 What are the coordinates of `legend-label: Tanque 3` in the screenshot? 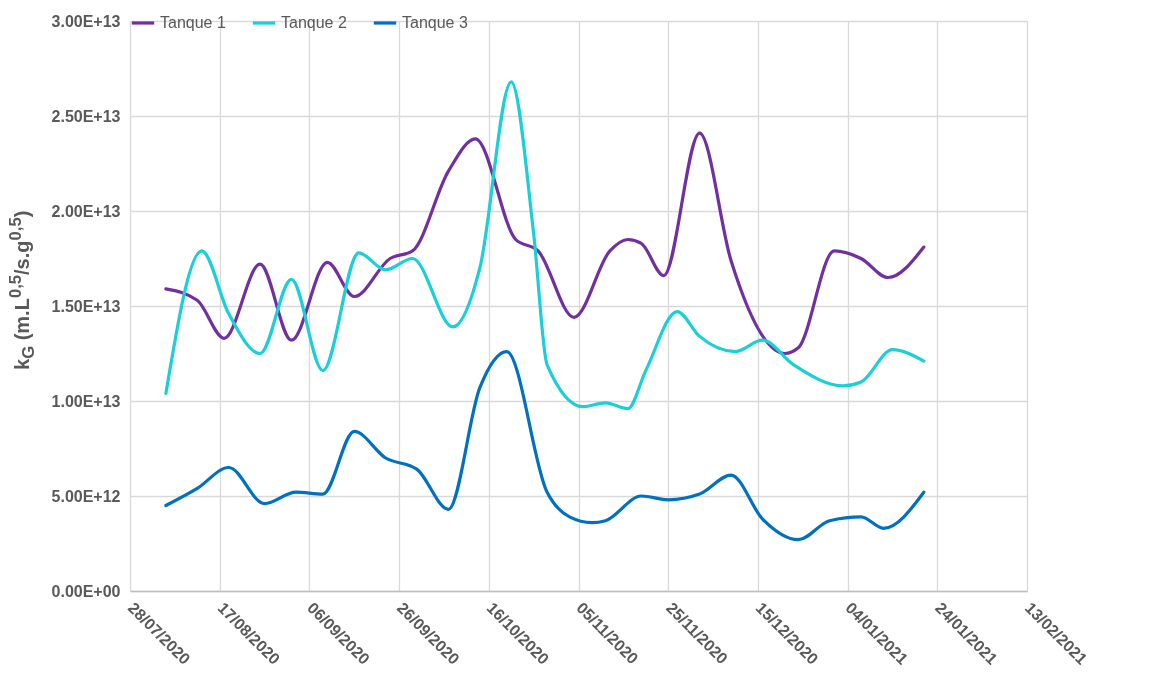 It's located at (435, 22).